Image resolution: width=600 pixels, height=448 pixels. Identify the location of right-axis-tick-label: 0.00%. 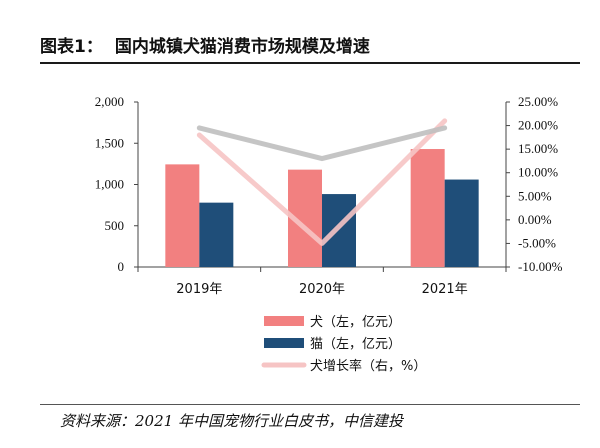
(535, 219).